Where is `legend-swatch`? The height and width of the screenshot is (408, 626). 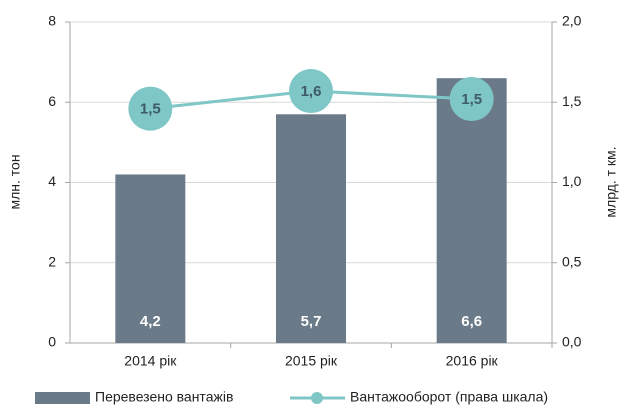
legend-swatch is located at coordinates (62, 398).